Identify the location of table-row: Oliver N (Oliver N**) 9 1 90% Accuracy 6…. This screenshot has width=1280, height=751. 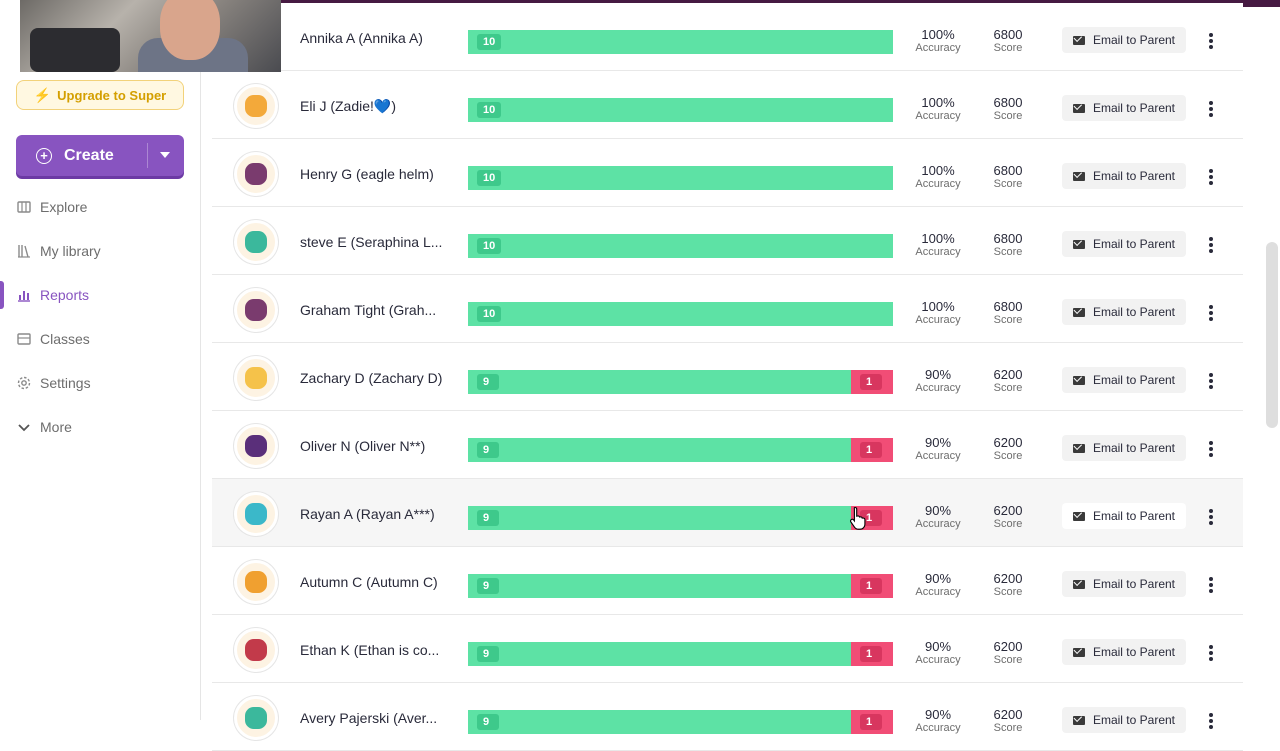
(727, 445).